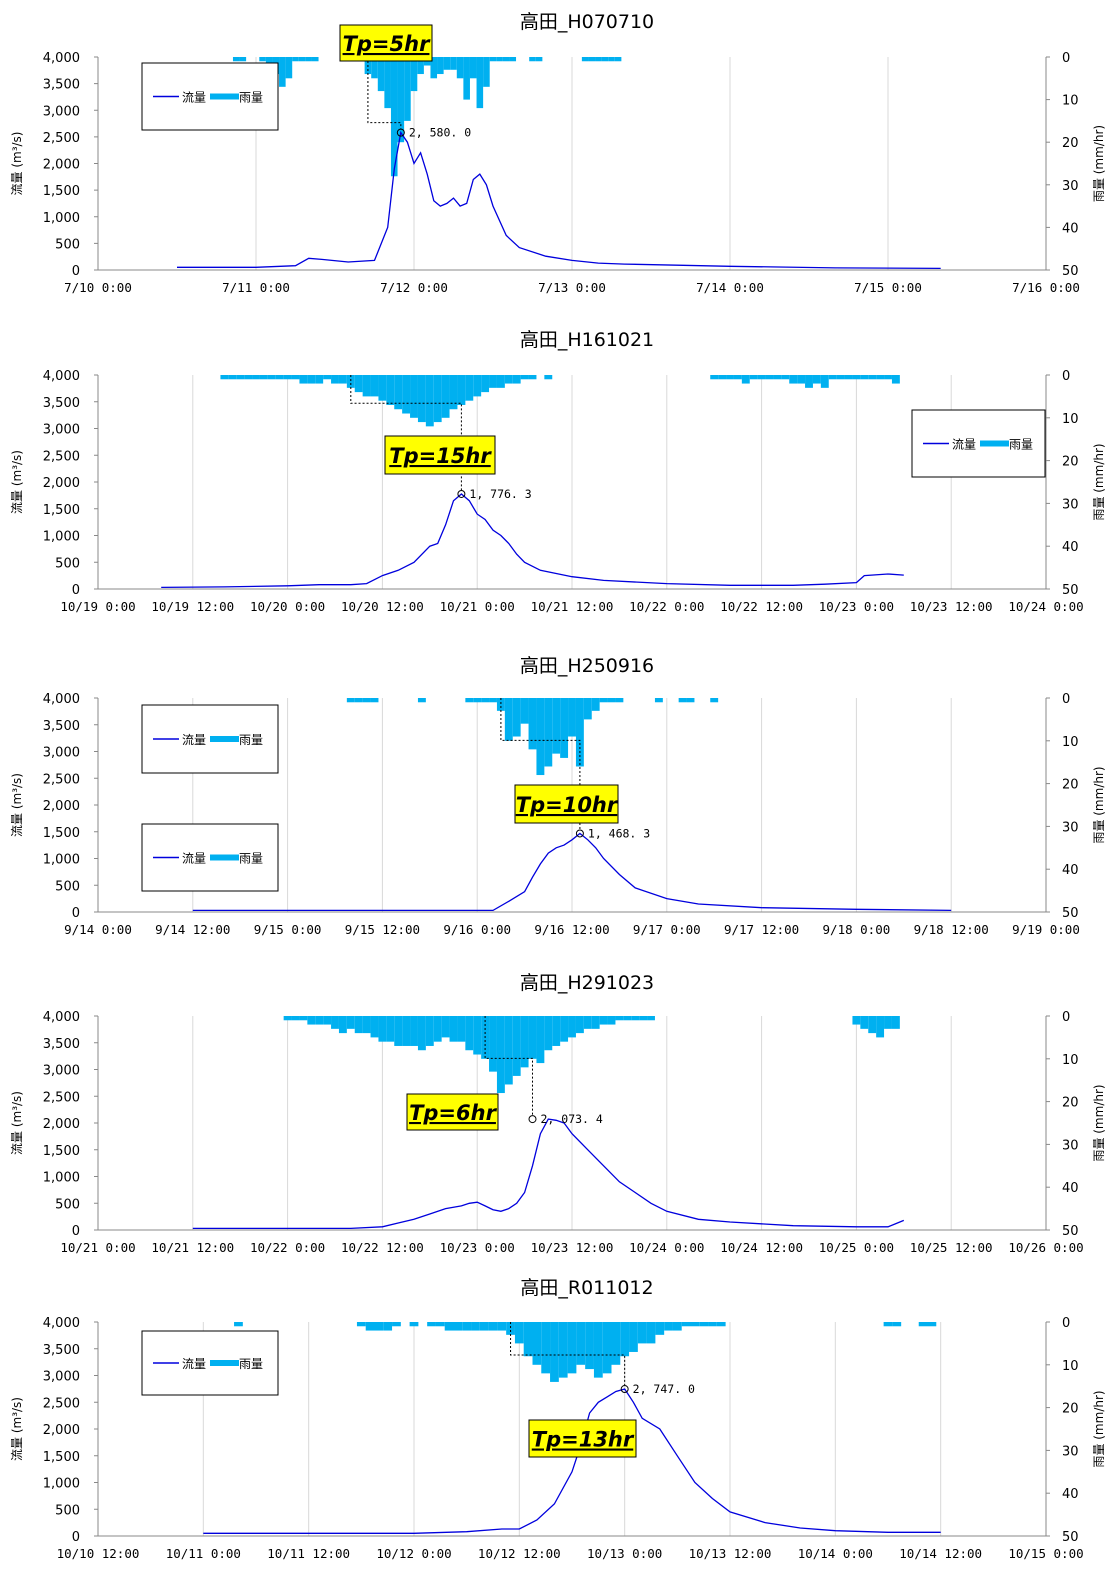 This screenshot has height=1575, width=1115. What do you see at coordinates (98, 1553) in the screenshot?
I see `x-tick-label: 10/10 12:00` at bounding box center [98, 1553].